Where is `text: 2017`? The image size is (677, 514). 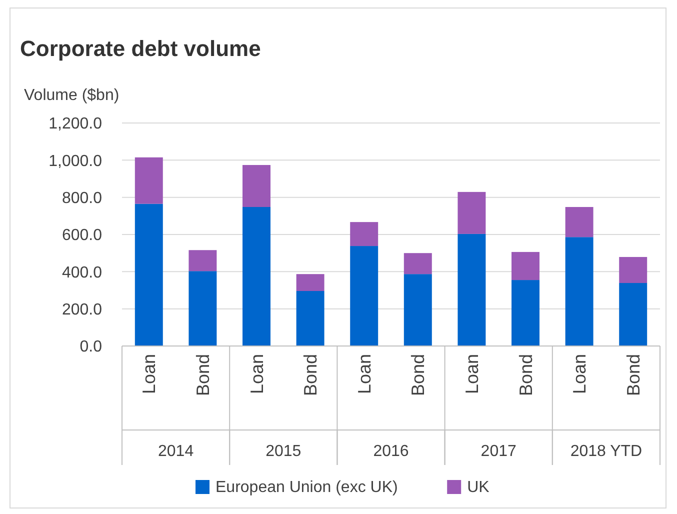
text: 2017 is located at coordinates (498, 451).